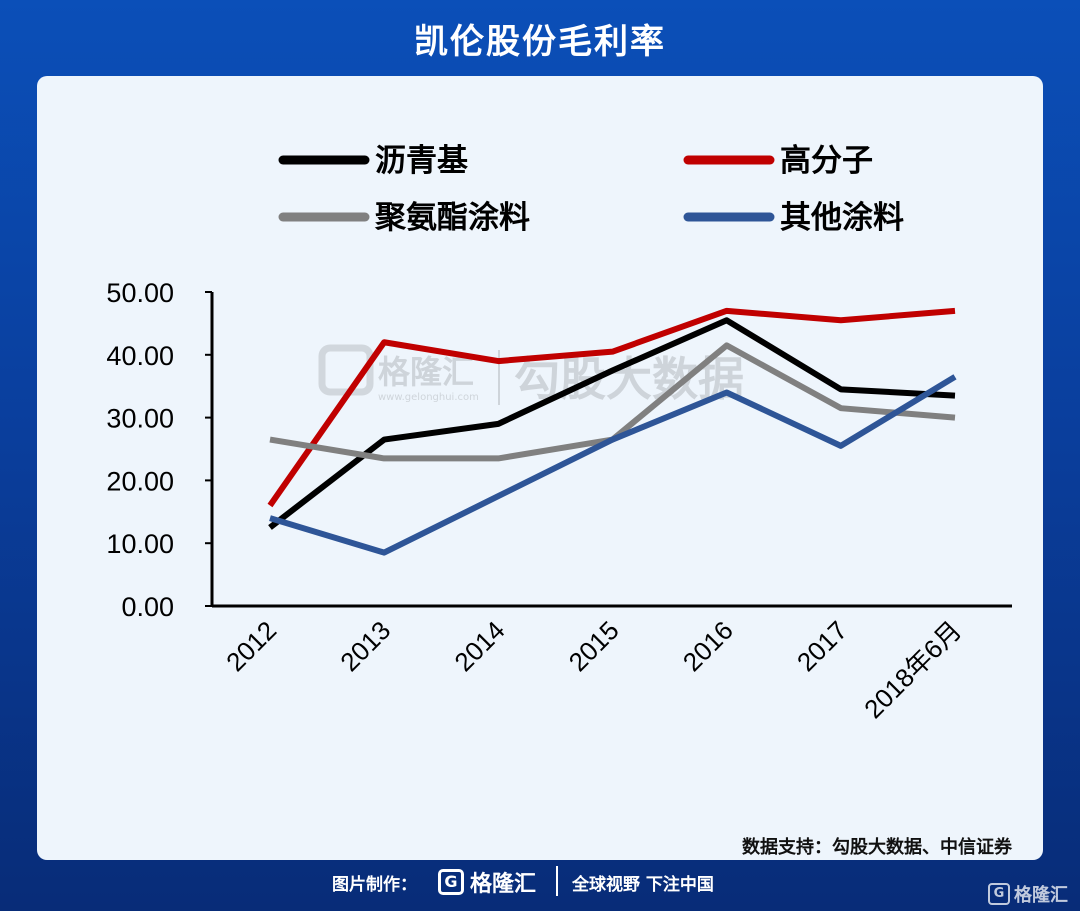 Image resolution: width=1080 pixels, height=911 pixels. What do you see at coordinates (140, 544) in the screenshot?
I see `y-tick-label: 10.00` at bounding box center [140, 544].